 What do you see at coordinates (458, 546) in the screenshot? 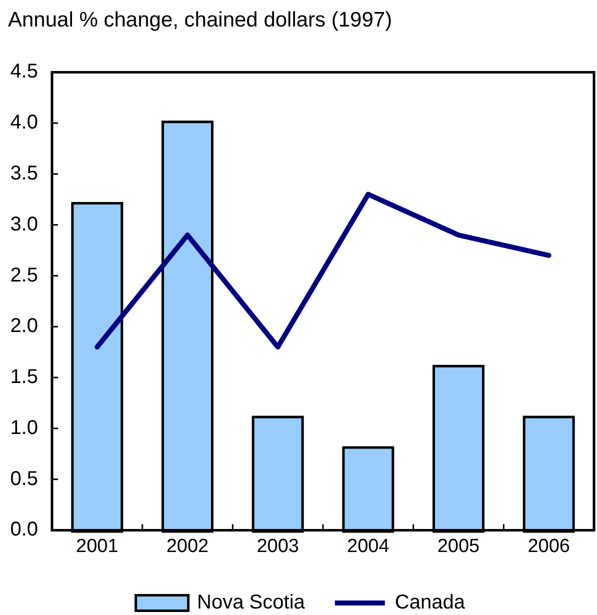
I see `x-tick-label: 2005` at bounding box center [458, 546].